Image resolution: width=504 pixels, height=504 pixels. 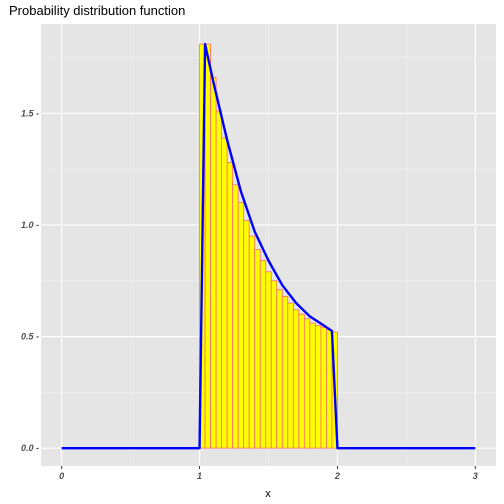 I want to click on x-axis-title: x, so click(x=268, y=494).